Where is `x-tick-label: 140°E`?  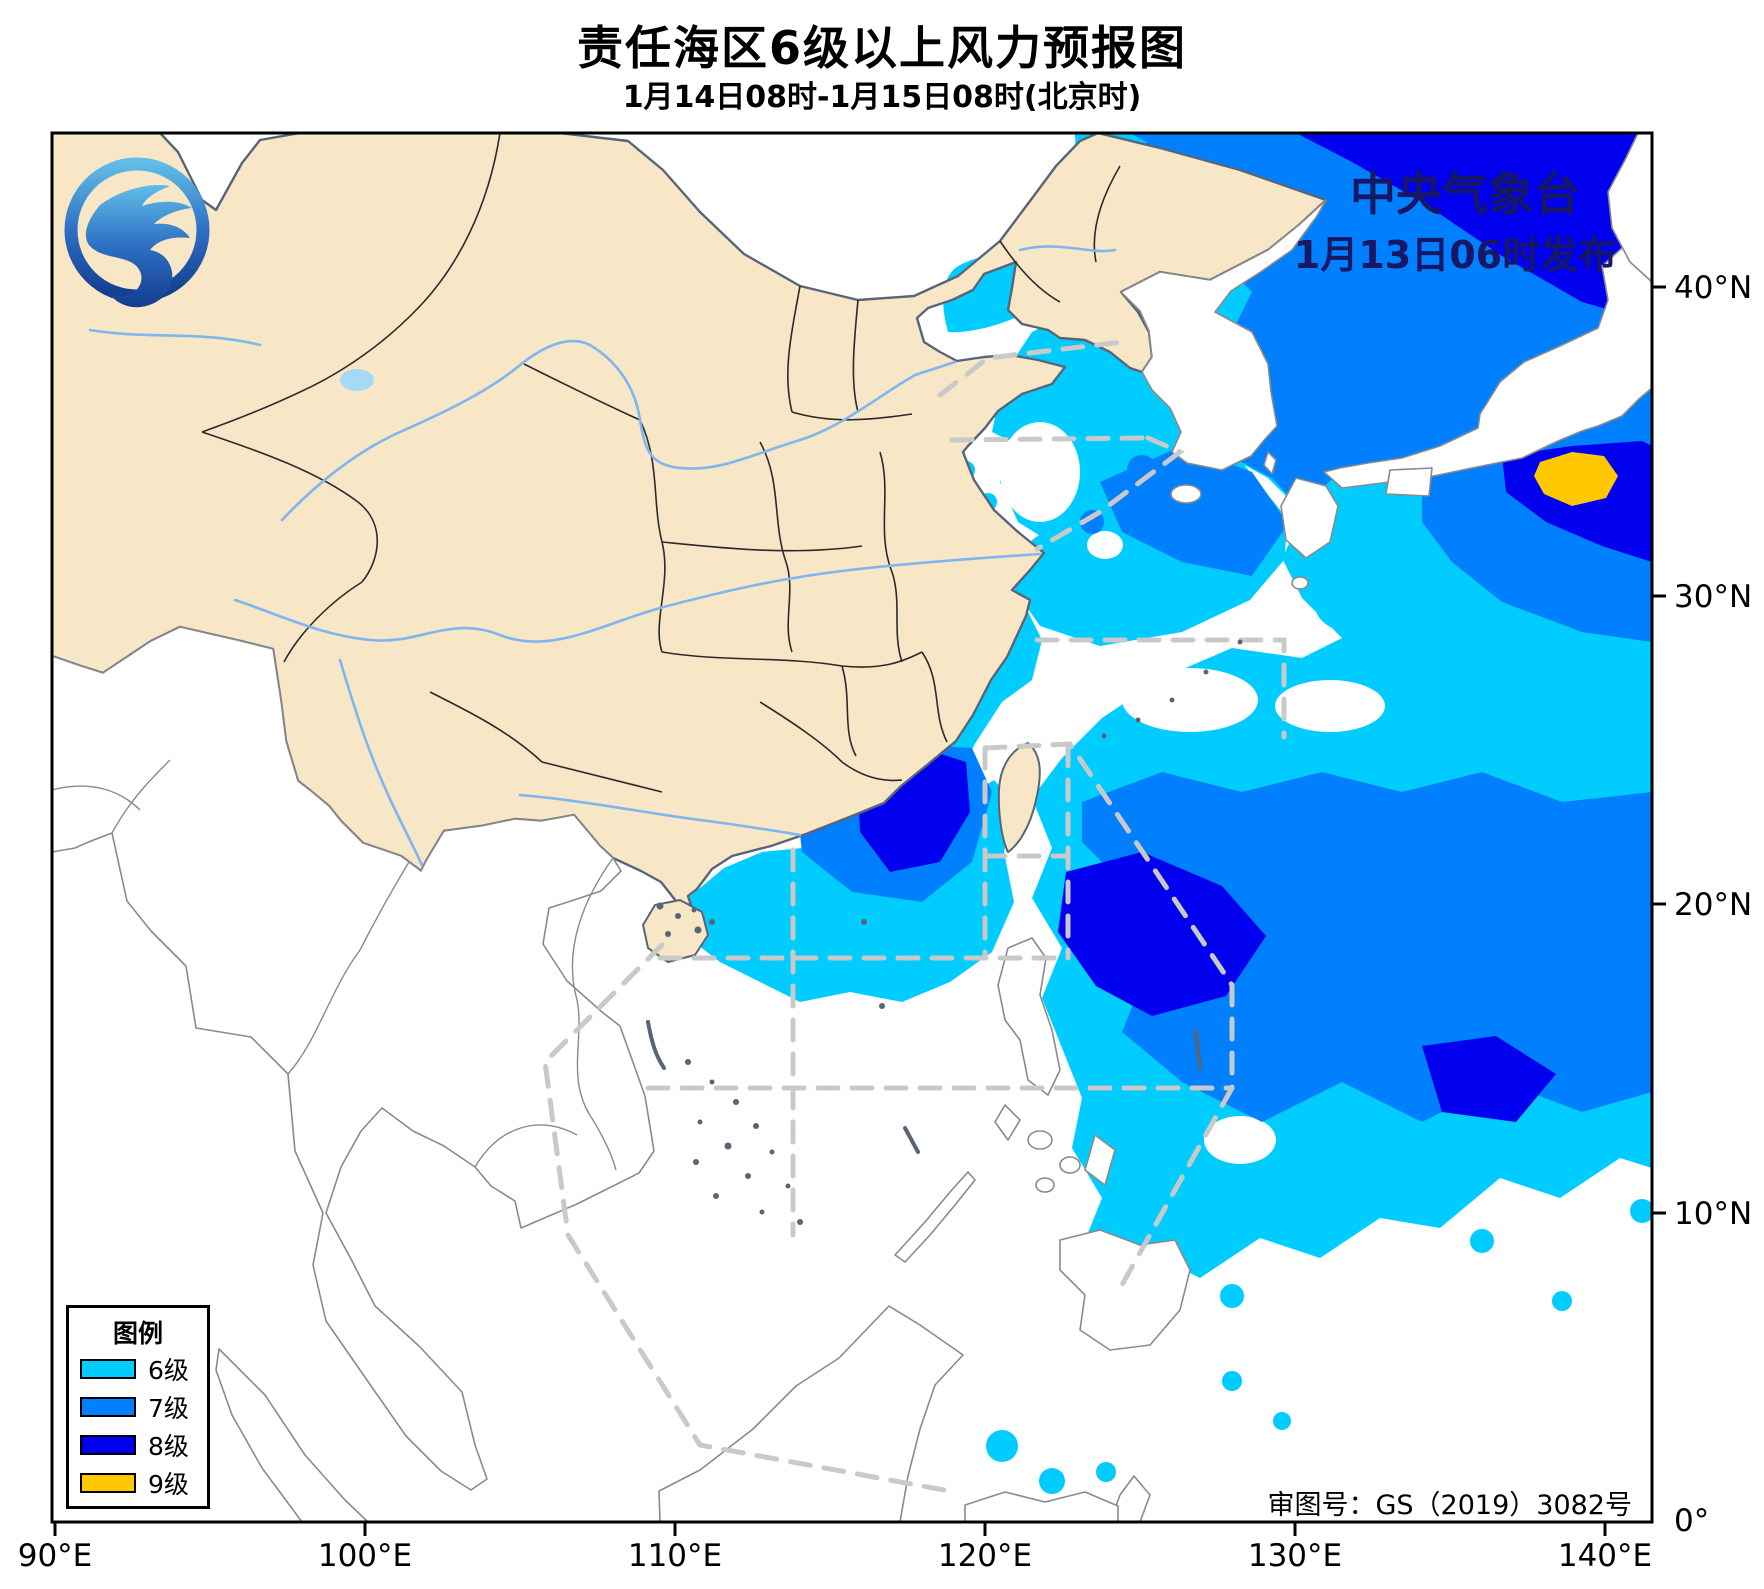
x-tick-label: 140°E is located at coordinates (1605, 1556).